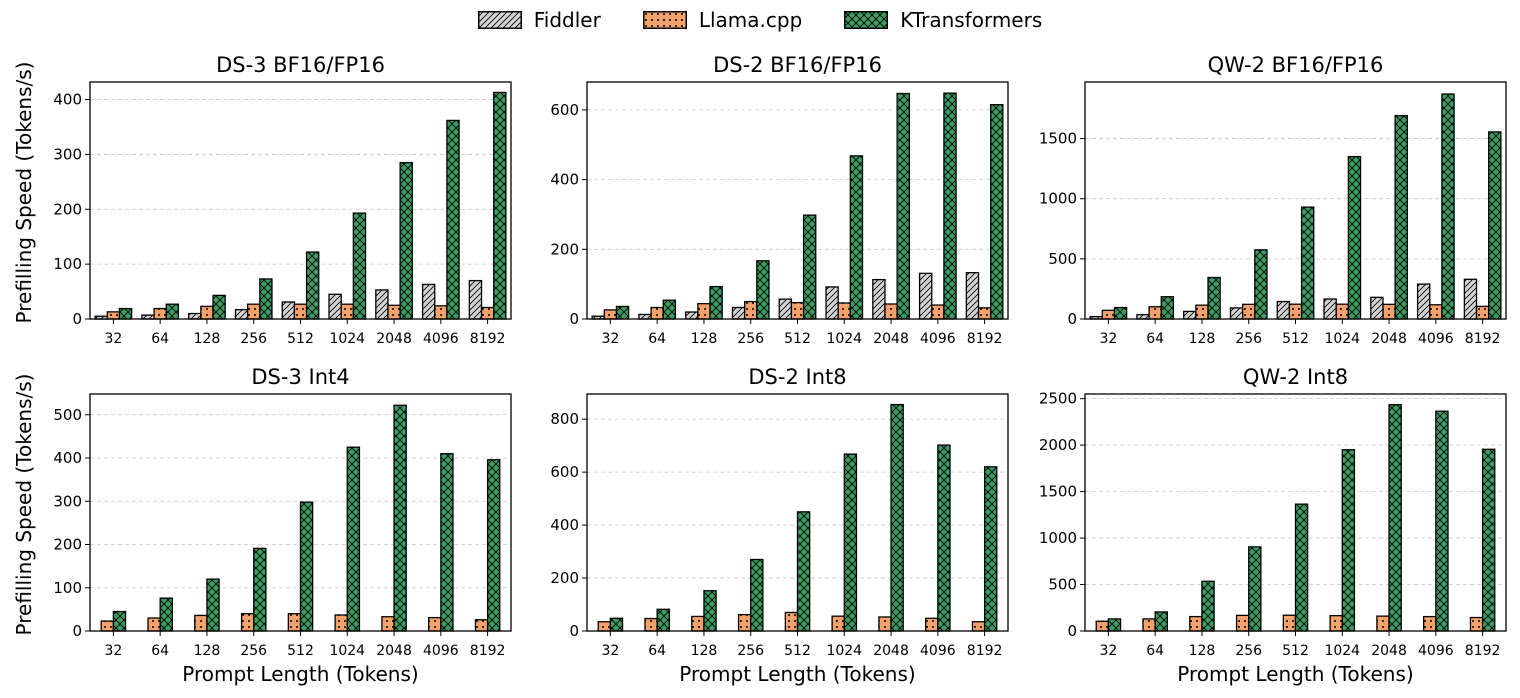  What do you see at coordinates (1295, 674) in the screenshot?
I see `x-axis-label: Prompt Length (Tokens)` at bounding box center [1295, 674].